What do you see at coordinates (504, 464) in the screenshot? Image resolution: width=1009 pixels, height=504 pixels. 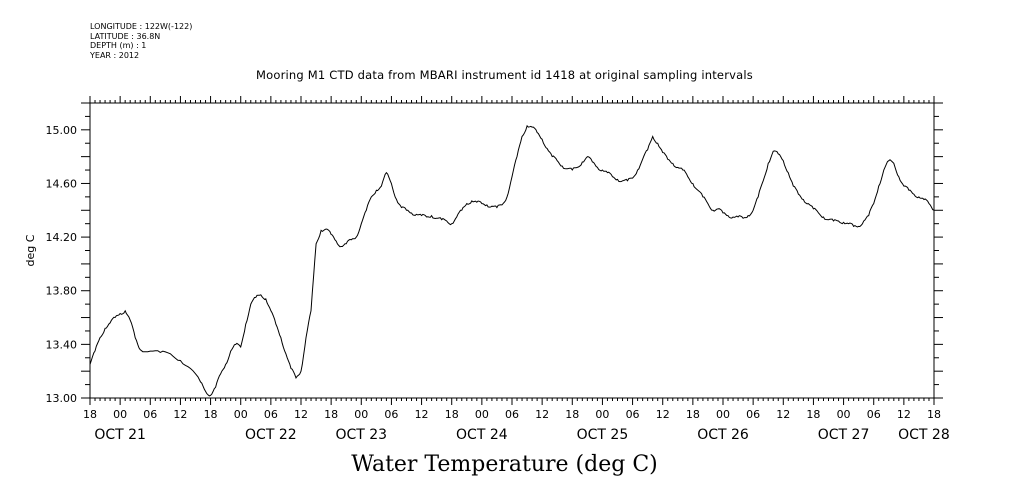 I see `x-axis-title: Water Temperature (deg C)` at bounding box center [504, 464].